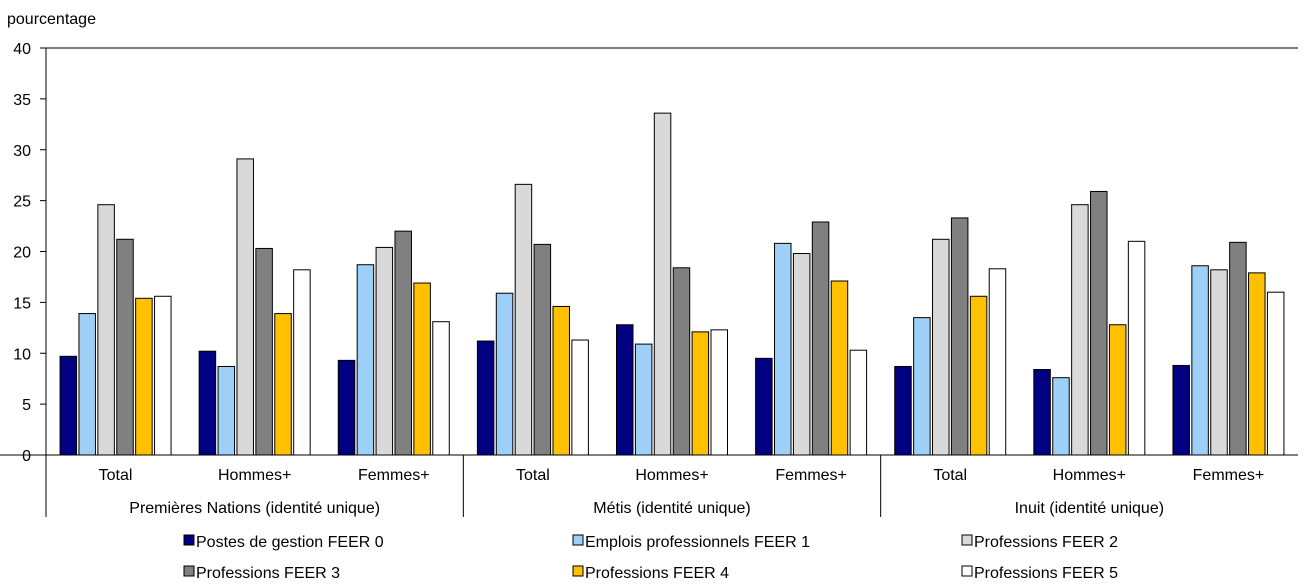 The width and height of the screenshot is (1304, 588). I want to click on legend-item: Professions FEER 4, so click(650, 573).